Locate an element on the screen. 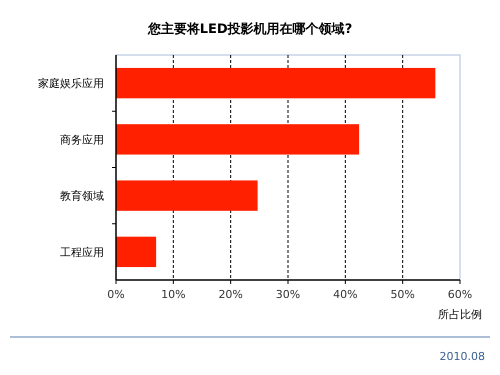 This screenshot has width=500, height=375. y-tick-label: 工程应用 is located at coordinates (82, 252).